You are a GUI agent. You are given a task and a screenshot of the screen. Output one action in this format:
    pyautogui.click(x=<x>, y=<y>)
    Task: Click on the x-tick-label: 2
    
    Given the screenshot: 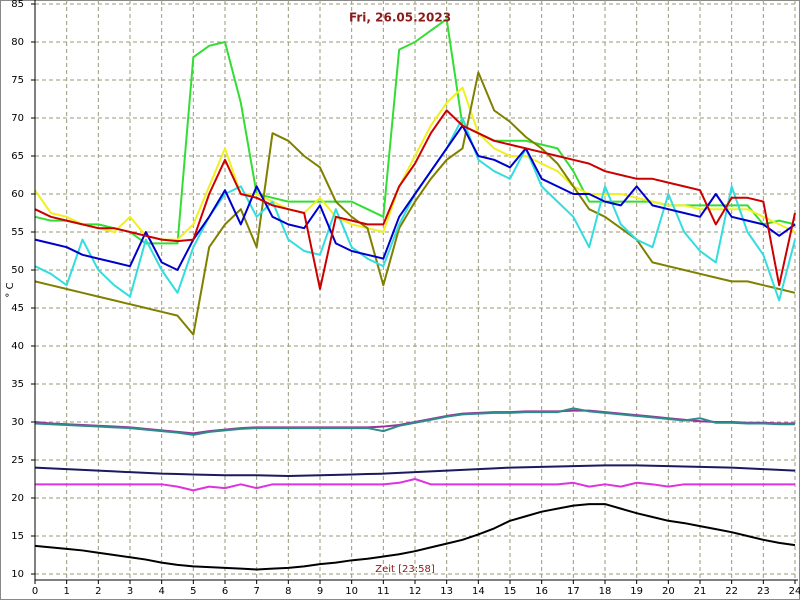 What is the action you would take?
    pyautogui.click(x=98, y=591)
    